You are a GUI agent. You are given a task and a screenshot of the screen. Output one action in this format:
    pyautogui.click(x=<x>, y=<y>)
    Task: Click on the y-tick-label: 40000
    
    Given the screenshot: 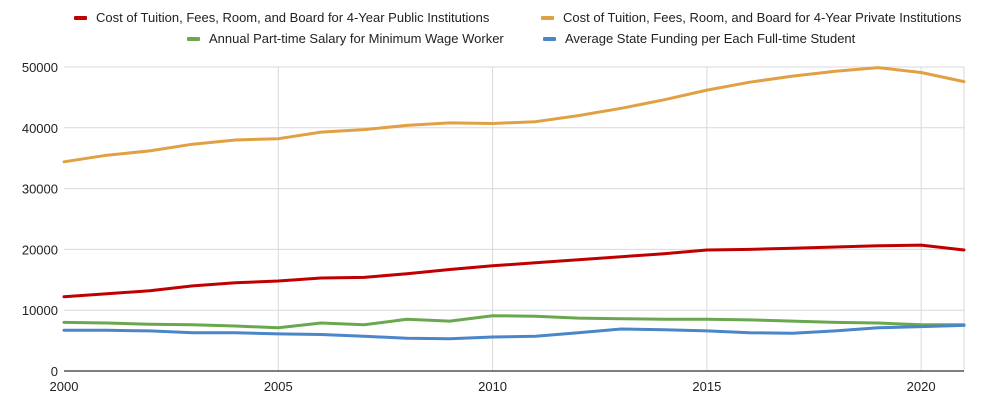 What is the action you would take?
    pyautogui.click(x=40, y=128)
    